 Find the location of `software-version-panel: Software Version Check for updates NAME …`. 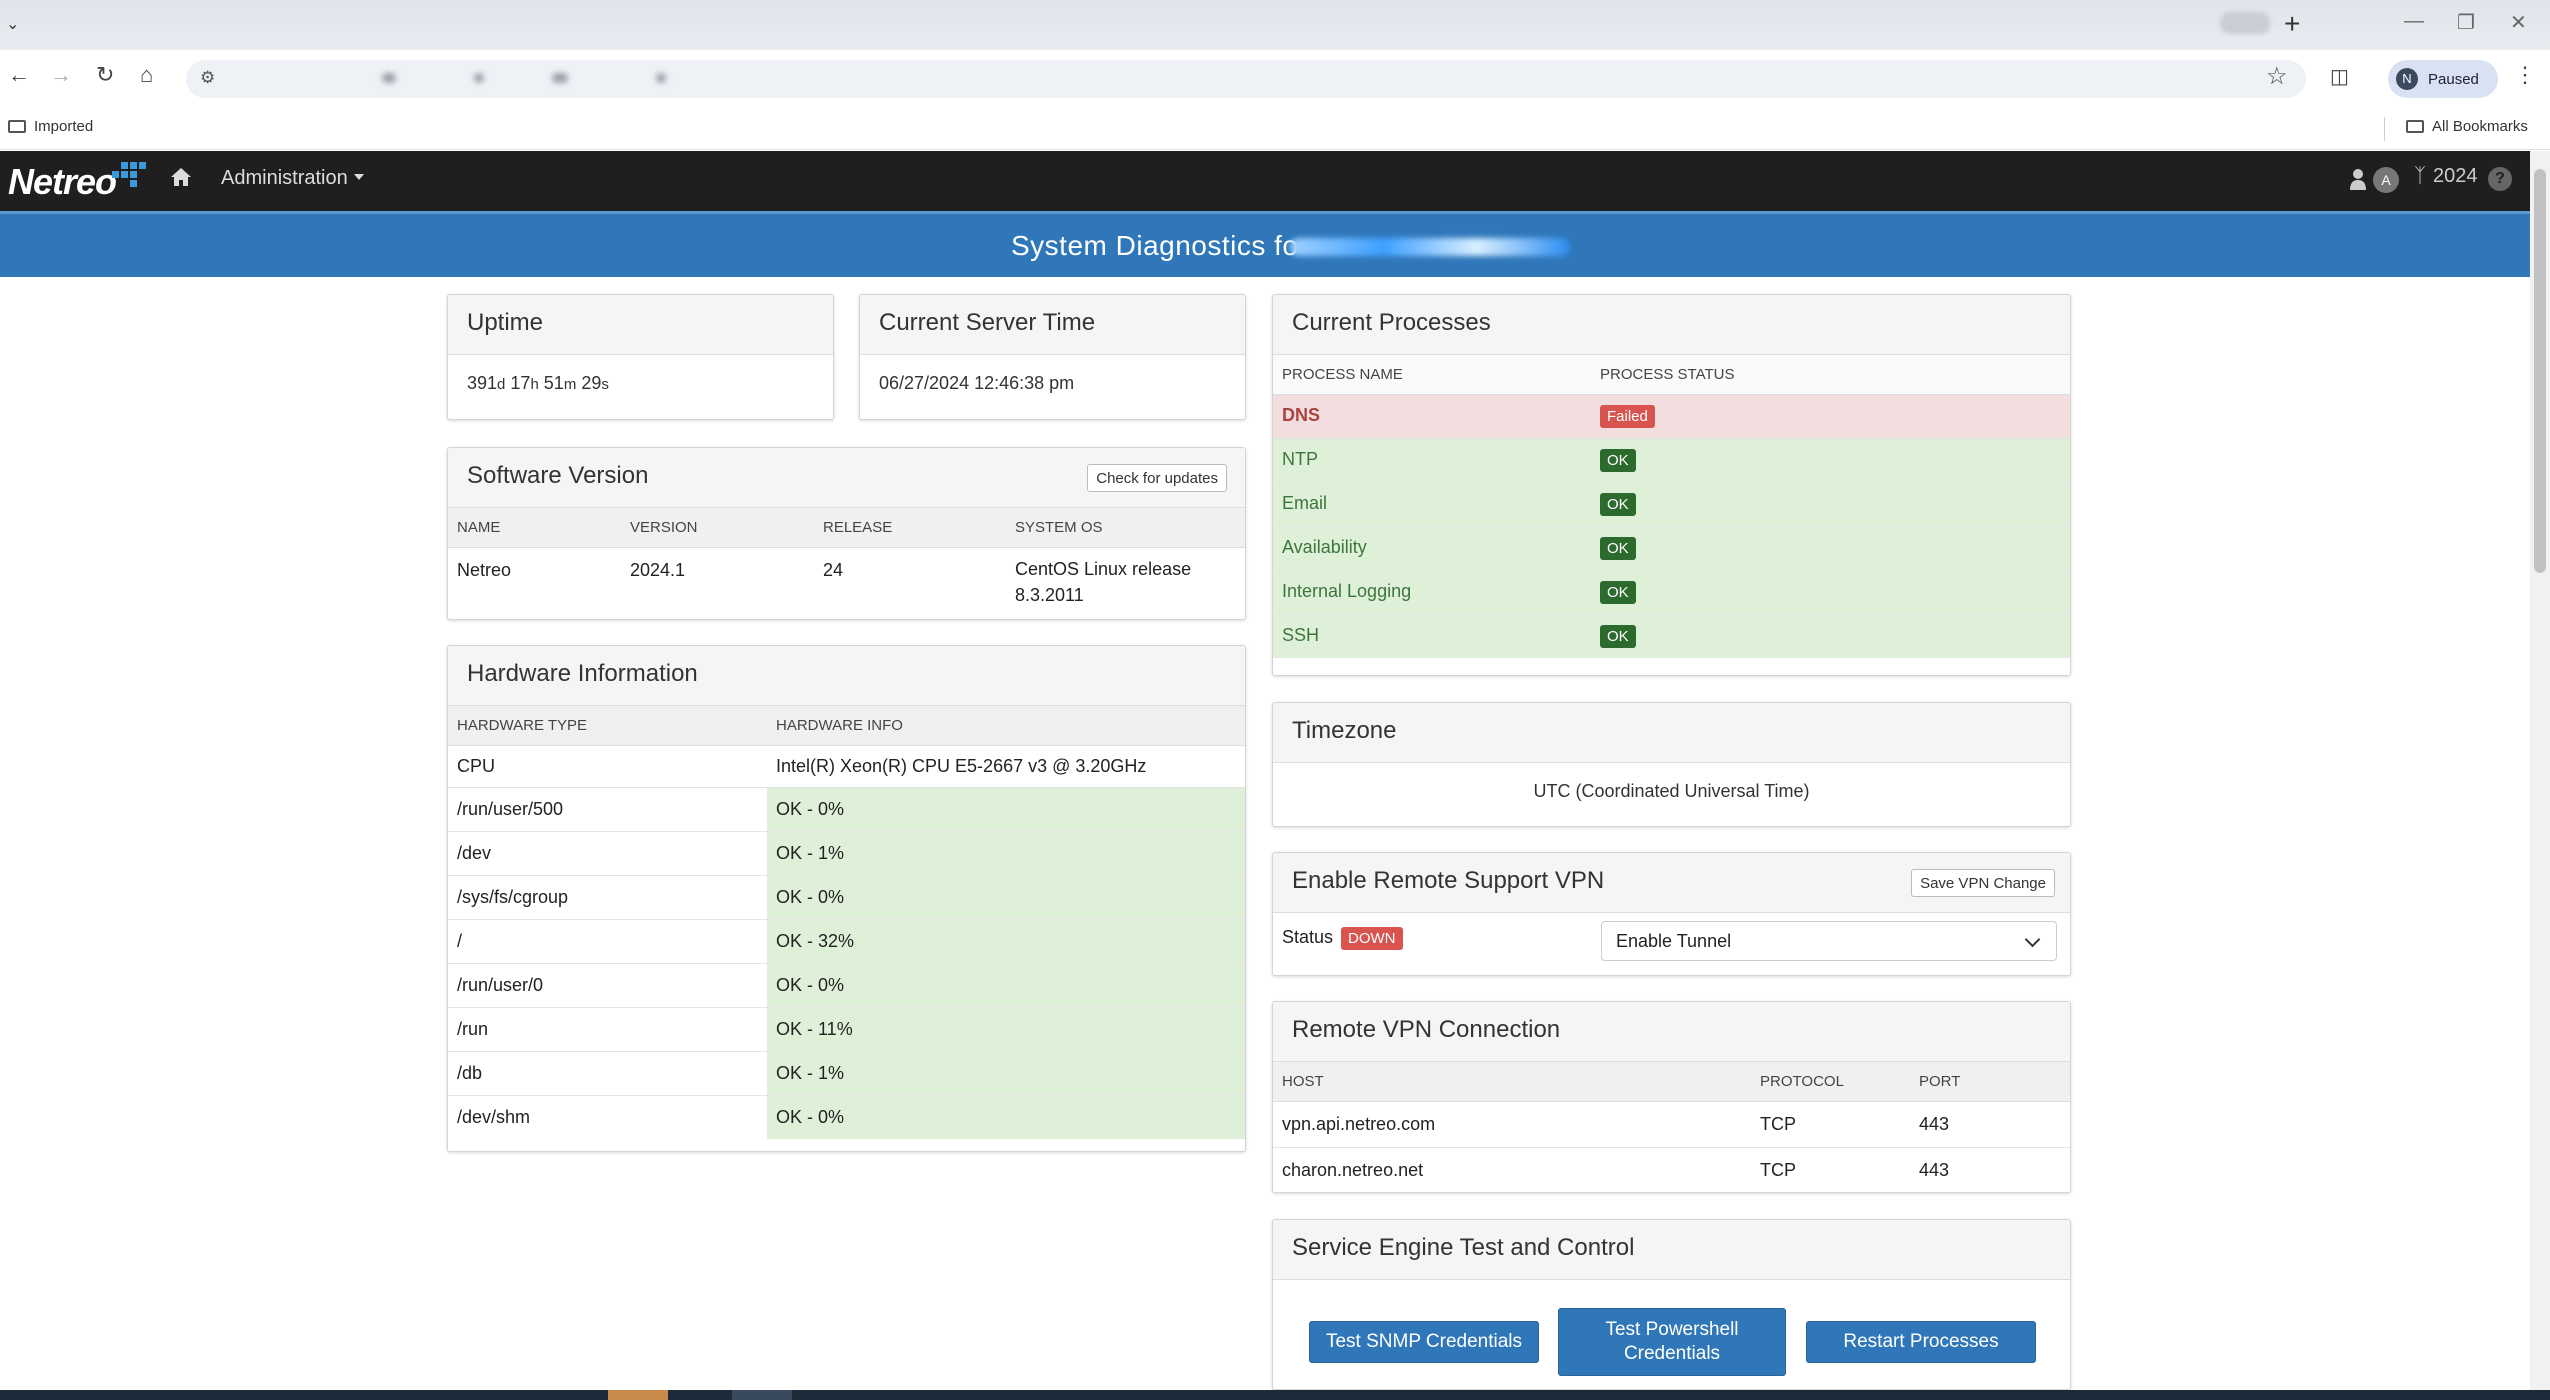

software-version-panel: Software Version Check for updates NAME … is located at coordinates (846, 533).